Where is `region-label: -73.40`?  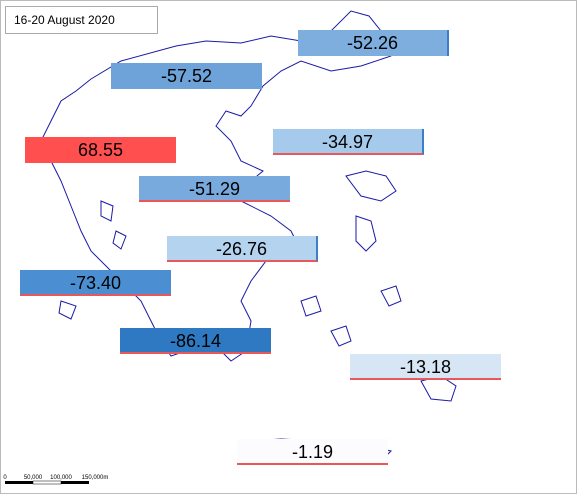
region-label: -73.40 is located at coordinates (95, 283).